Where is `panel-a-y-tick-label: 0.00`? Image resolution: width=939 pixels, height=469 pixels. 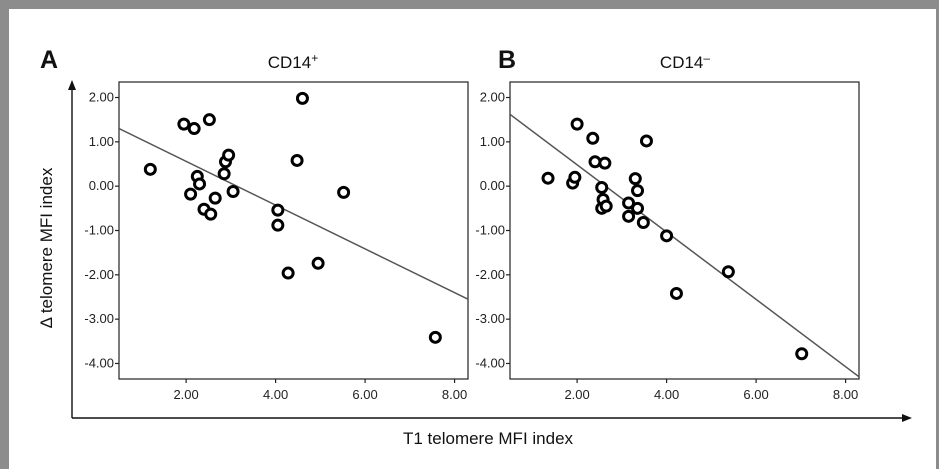 panel-a-y-tick-label: 0.00 is located at coordinates (101, 185).